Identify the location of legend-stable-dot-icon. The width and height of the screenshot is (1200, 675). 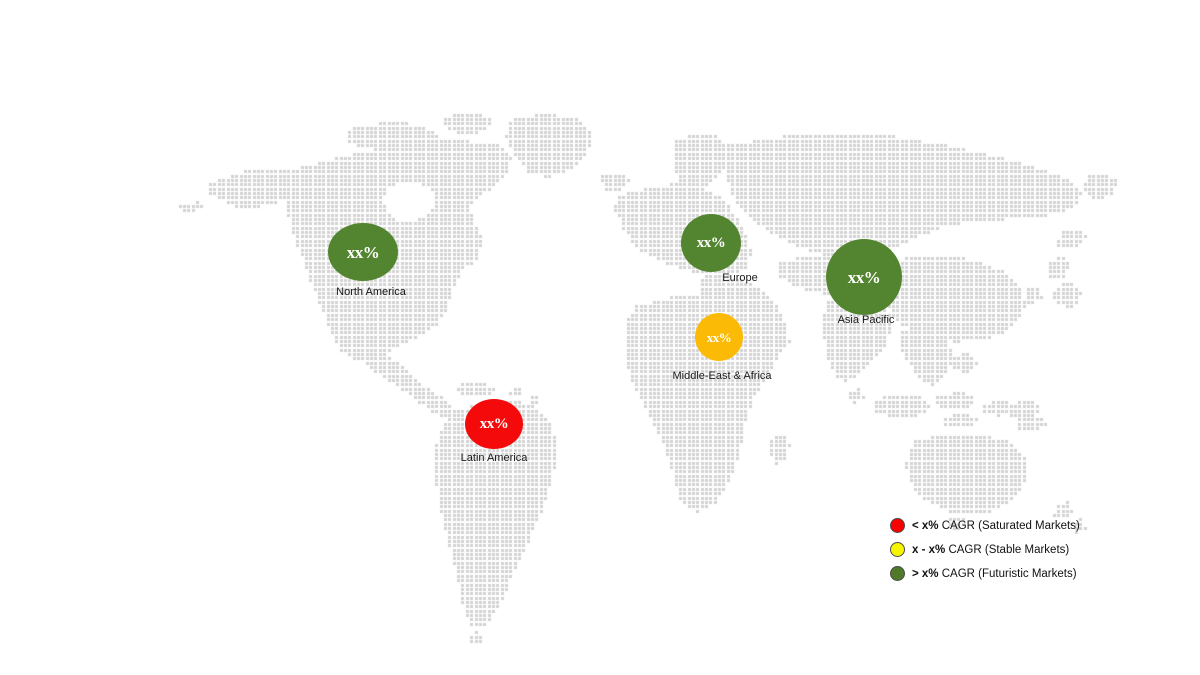
(897, 549).